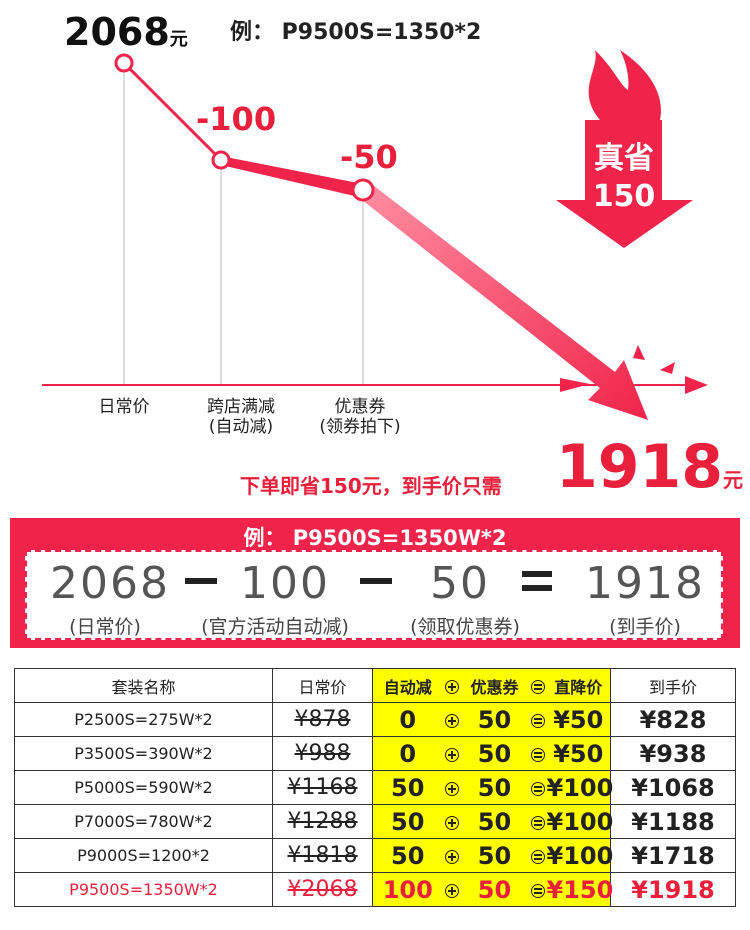 The width and height of the screenshot is (750, 930). I want to click on step-sub: (领券拍下), so click(360, 427).